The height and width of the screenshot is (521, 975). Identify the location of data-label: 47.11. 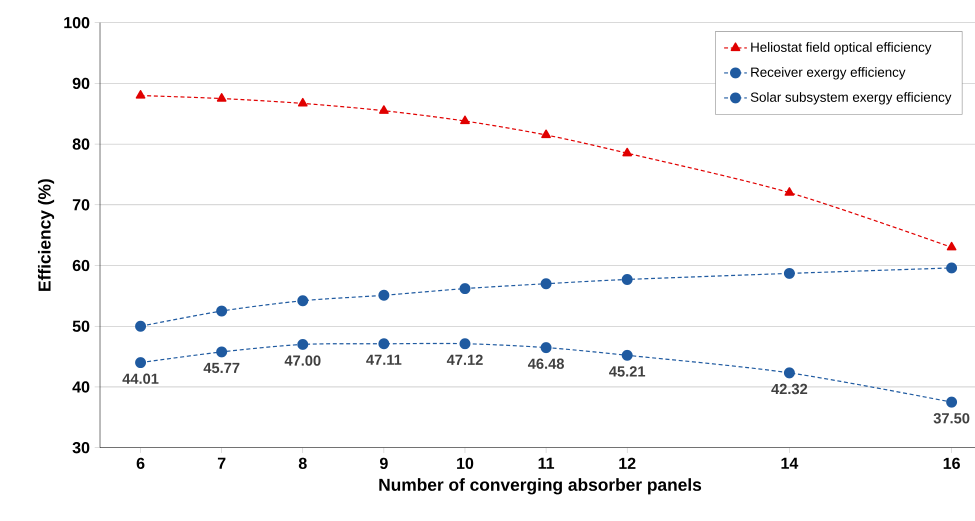
(384, 359).